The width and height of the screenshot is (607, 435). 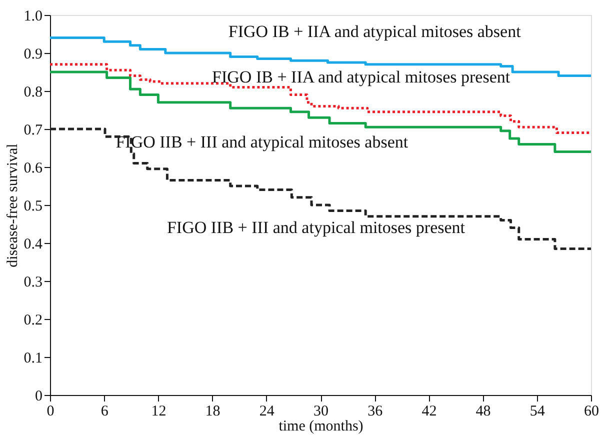 I want to click on y-tick-label: 1.0, so click(x=33, y=16).